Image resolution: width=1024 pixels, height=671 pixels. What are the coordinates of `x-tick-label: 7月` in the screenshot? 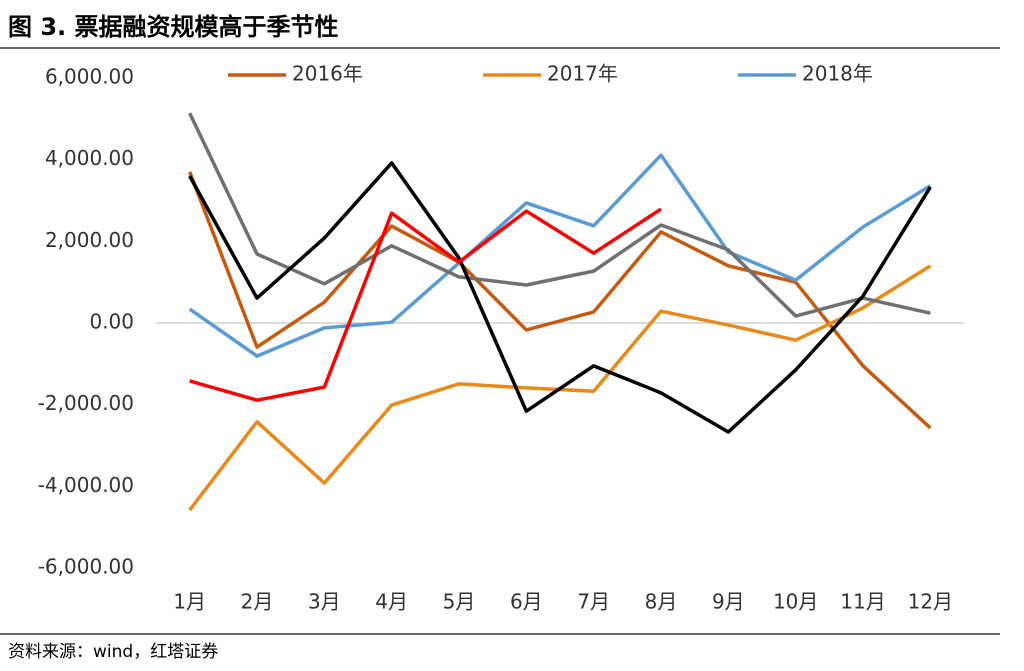 It's located at (593, 602).